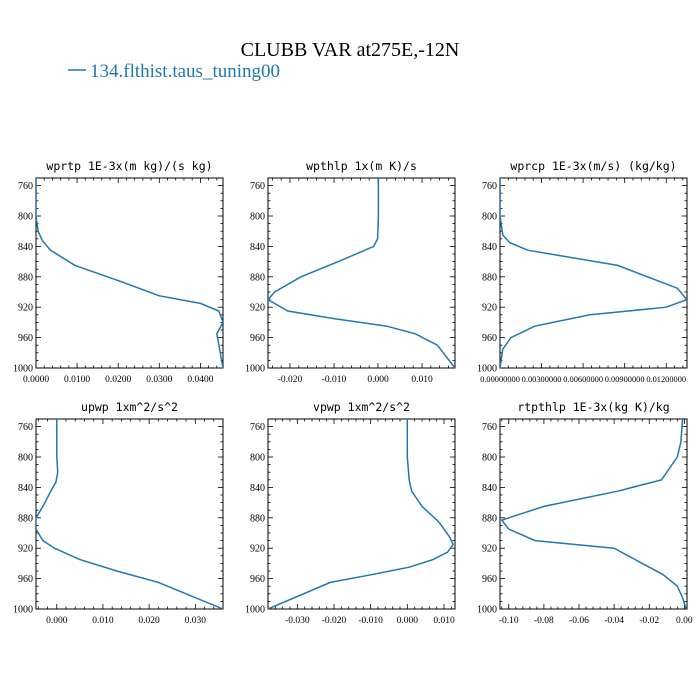  I want to click on x-tick-label: 0.0200, so click(118, 380).